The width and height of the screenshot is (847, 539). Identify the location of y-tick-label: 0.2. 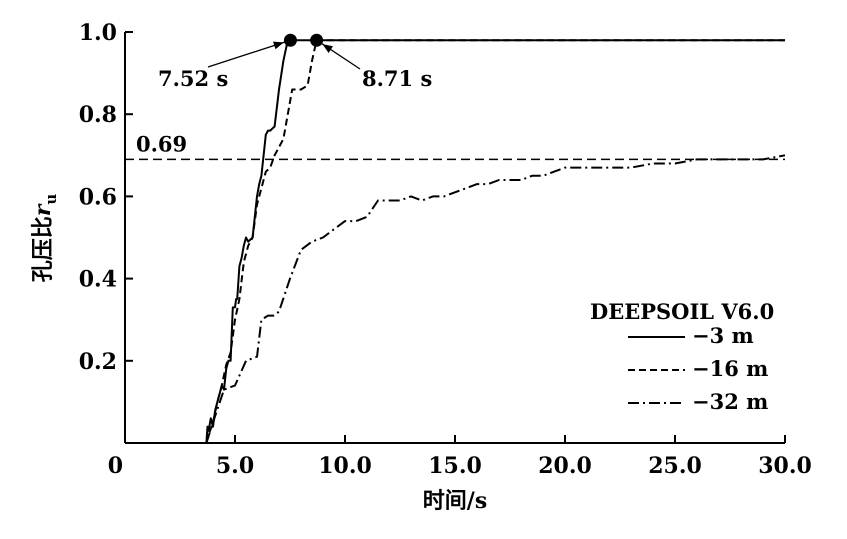
(98, 362).